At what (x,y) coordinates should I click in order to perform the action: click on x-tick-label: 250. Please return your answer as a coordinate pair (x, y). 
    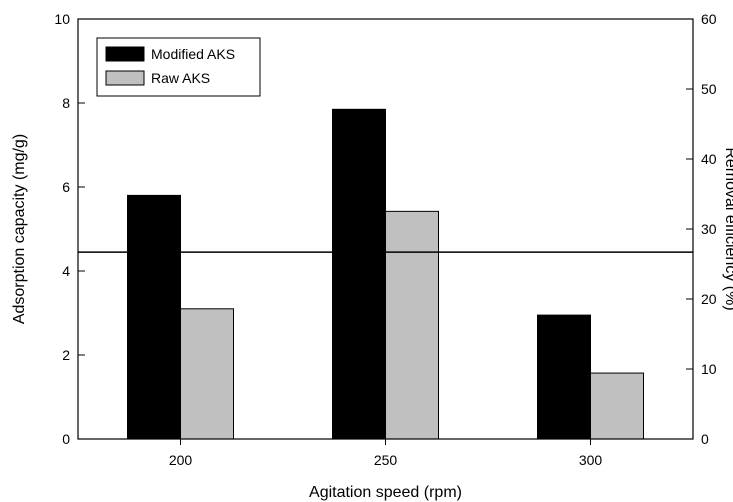
    Looking at the image, I should click on (386, 460).